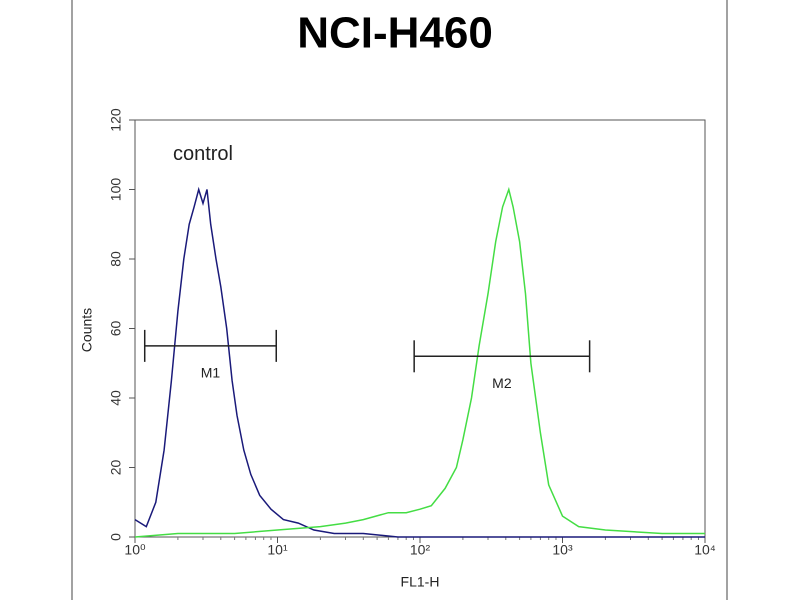  I want to click on y-tick-label: 0, so click(116, 537).